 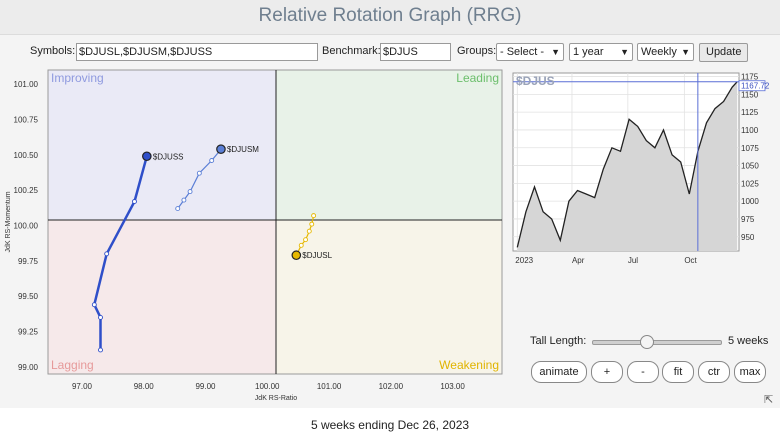 I want to click on frequency-select: Weekly ▼, so click(x=665, y=52).